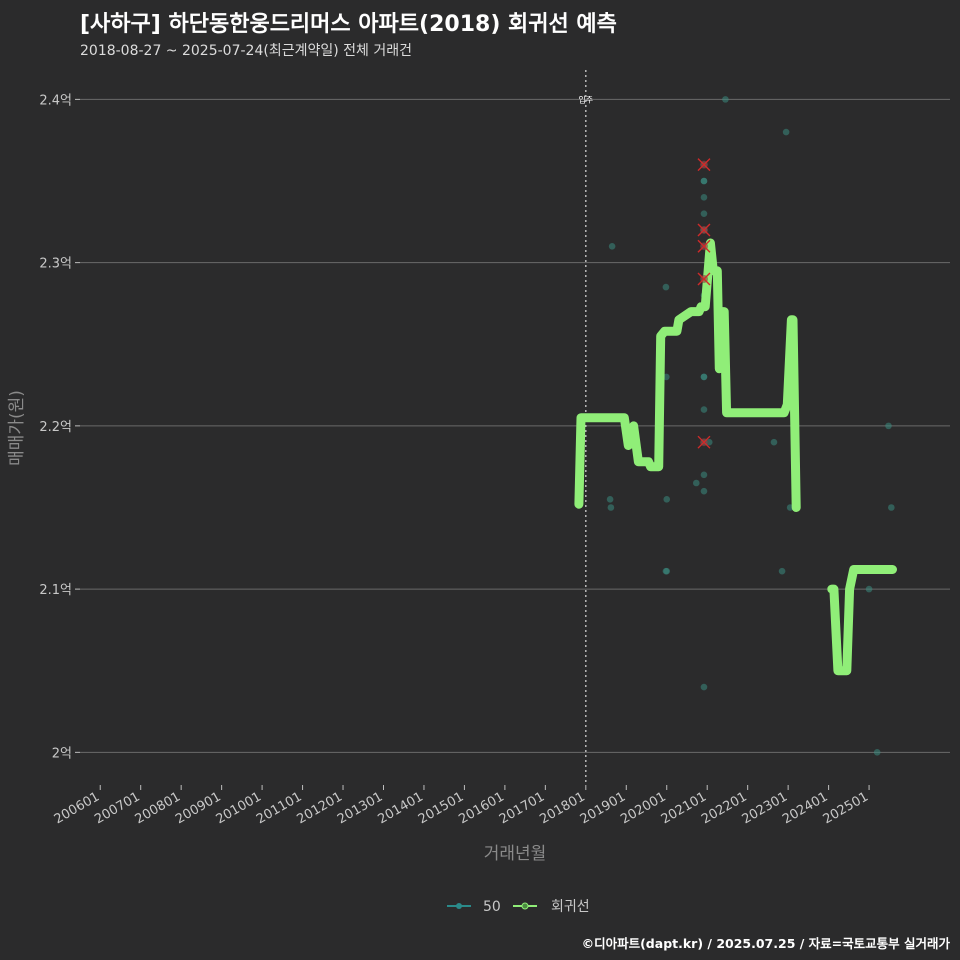 The width and height of the screenshot is (960, 960). I want to click on legend: 50 회귀선, so click(518, 907).